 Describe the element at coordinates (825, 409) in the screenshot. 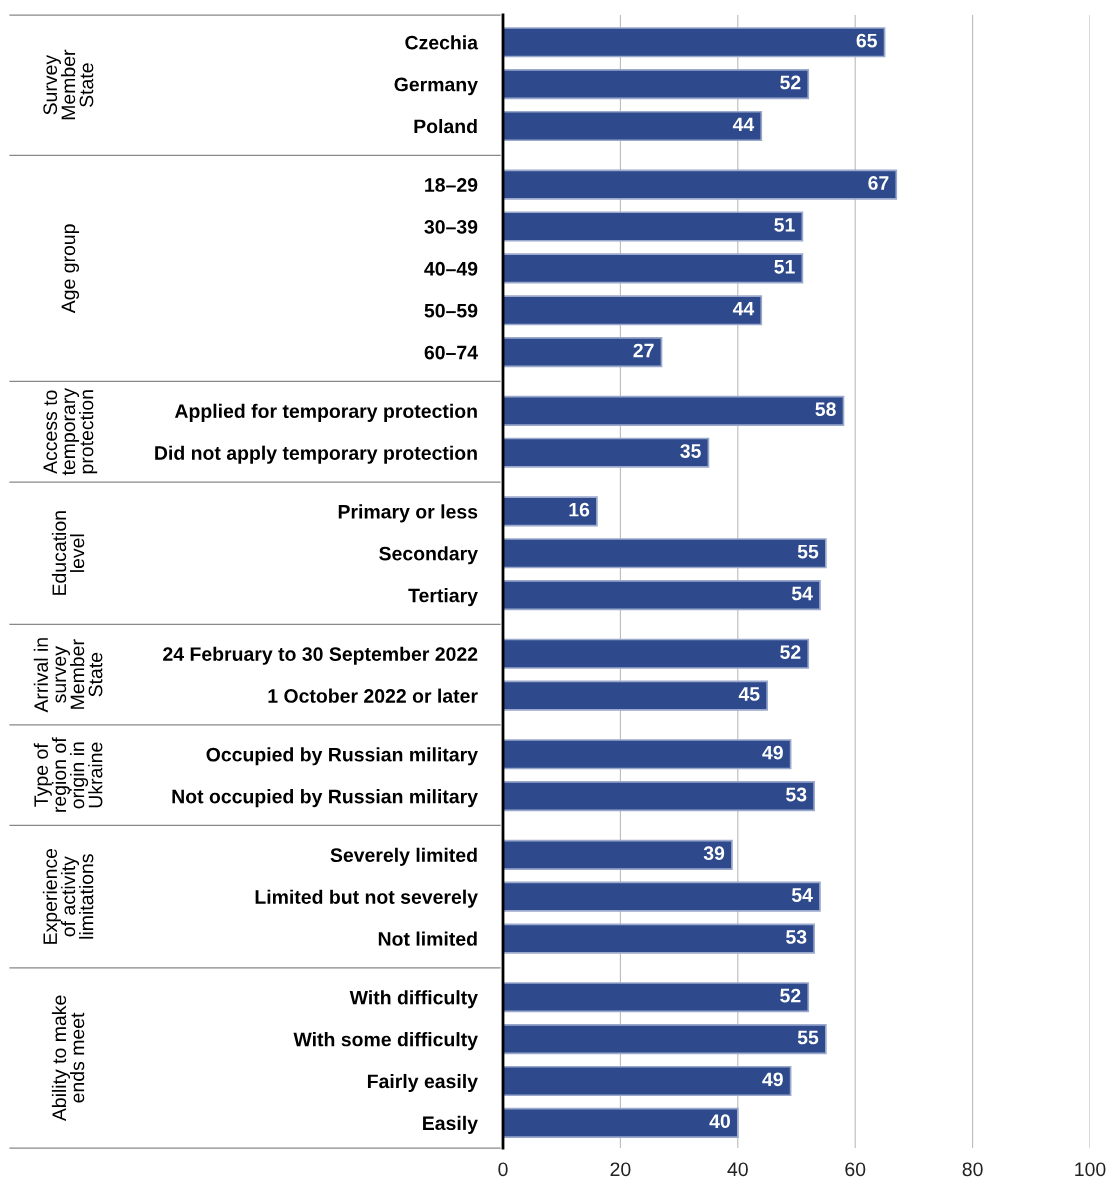

I see `data-label: 58` at that location.